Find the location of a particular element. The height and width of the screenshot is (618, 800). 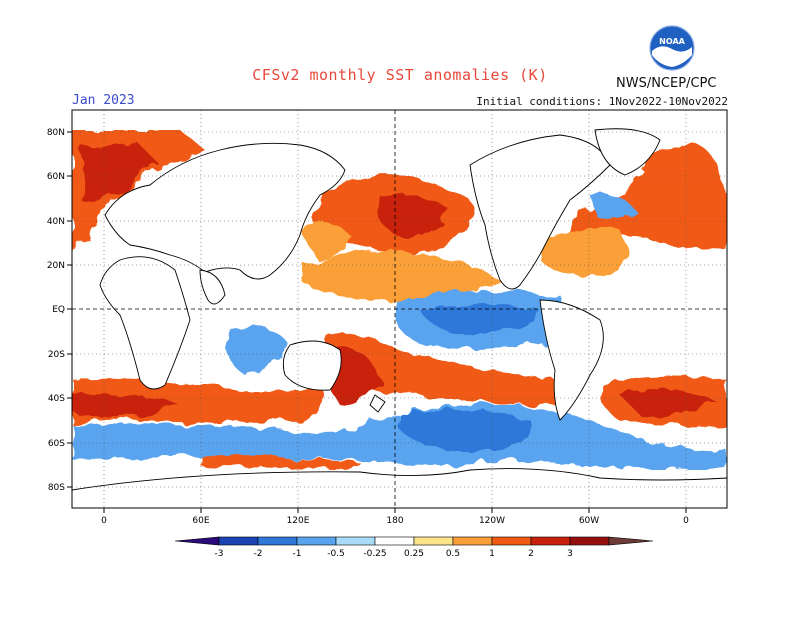

anomaly-antarctic-edge-warm is located at coordinates (280, 462).